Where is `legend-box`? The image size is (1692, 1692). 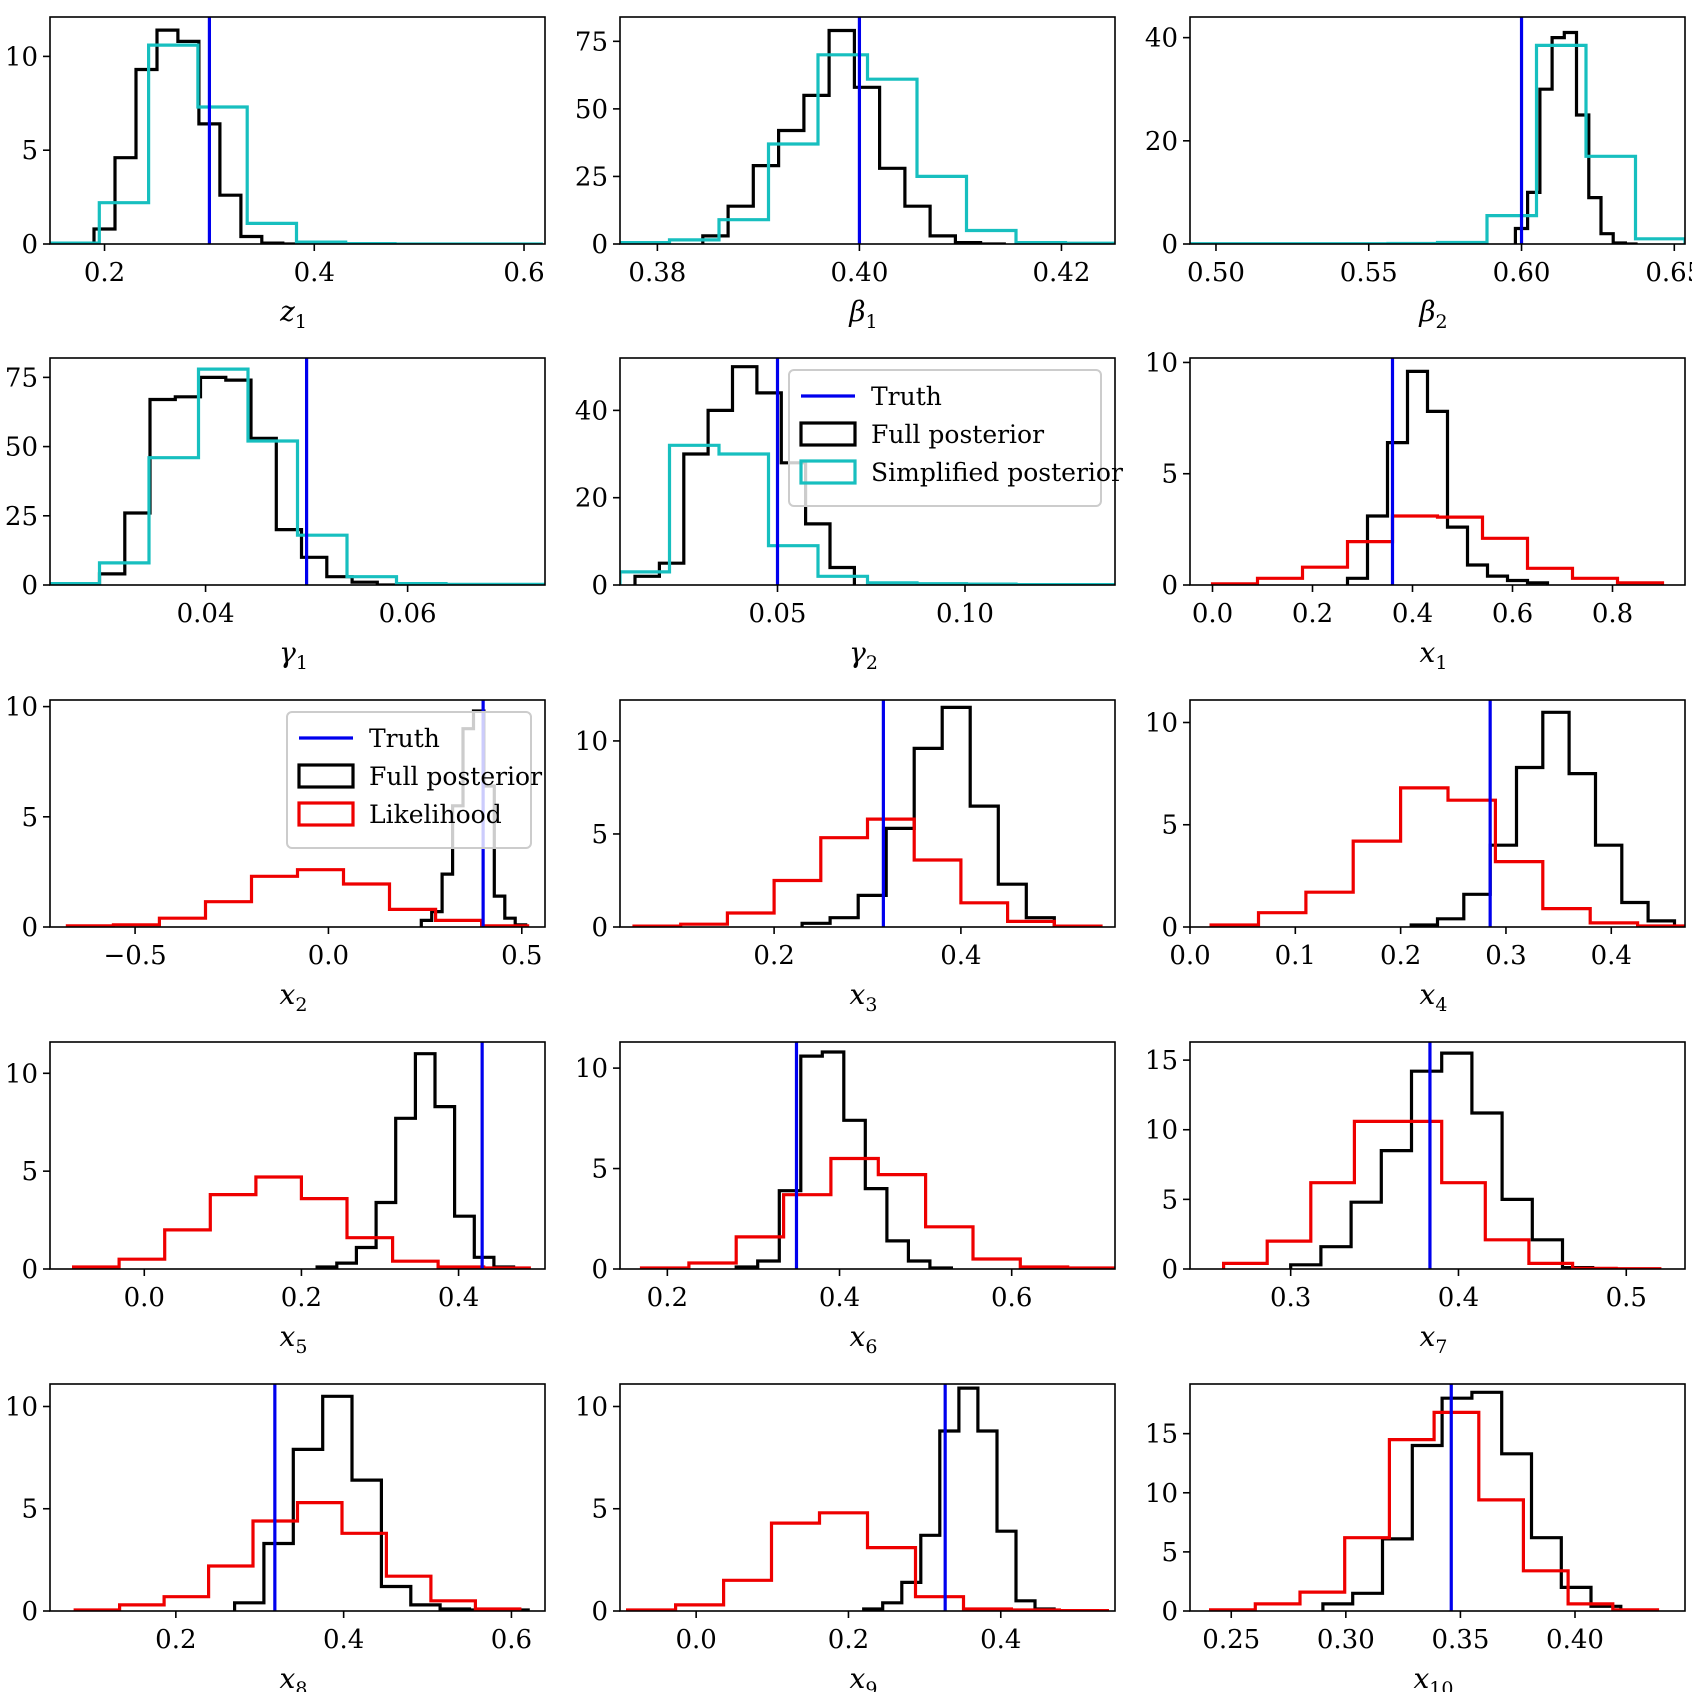 legend-box is located at coordinates (409, 780).